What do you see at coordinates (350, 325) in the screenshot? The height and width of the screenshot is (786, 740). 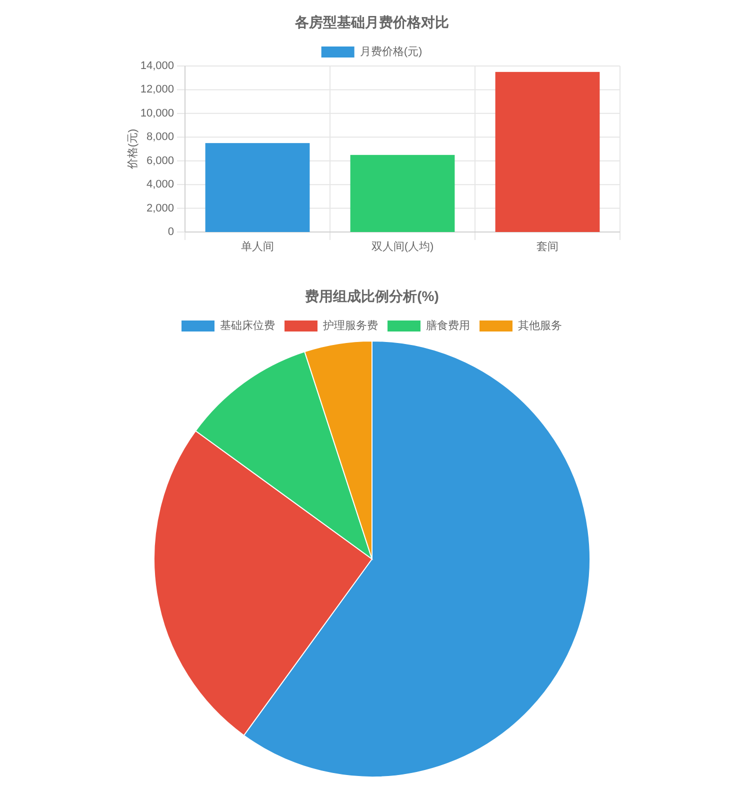 I see `legend-label: 护理服务费` at bounding box center [350, 325].